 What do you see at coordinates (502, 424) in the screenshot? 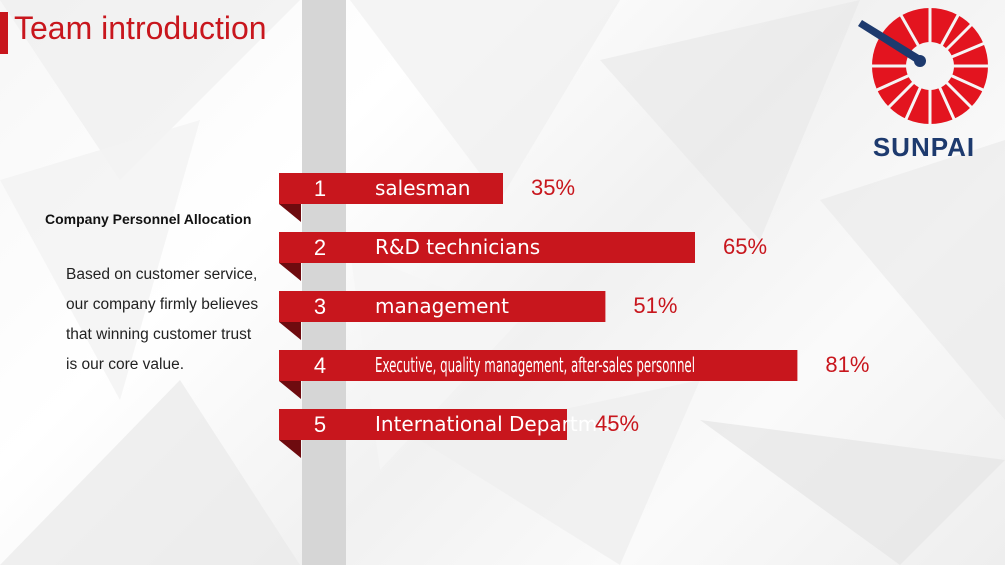
I see `bar-category-label: International Department` at bounding box center [502, 424].